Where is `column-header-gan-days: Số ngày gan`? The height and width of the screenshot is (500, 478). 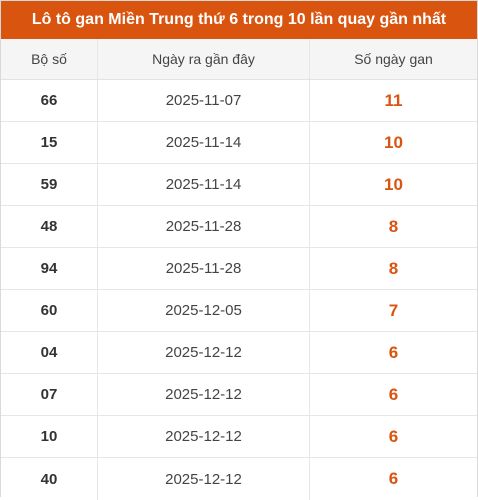
column-header-gan-days: Số ngày gan is located at coordinates (393, 59).